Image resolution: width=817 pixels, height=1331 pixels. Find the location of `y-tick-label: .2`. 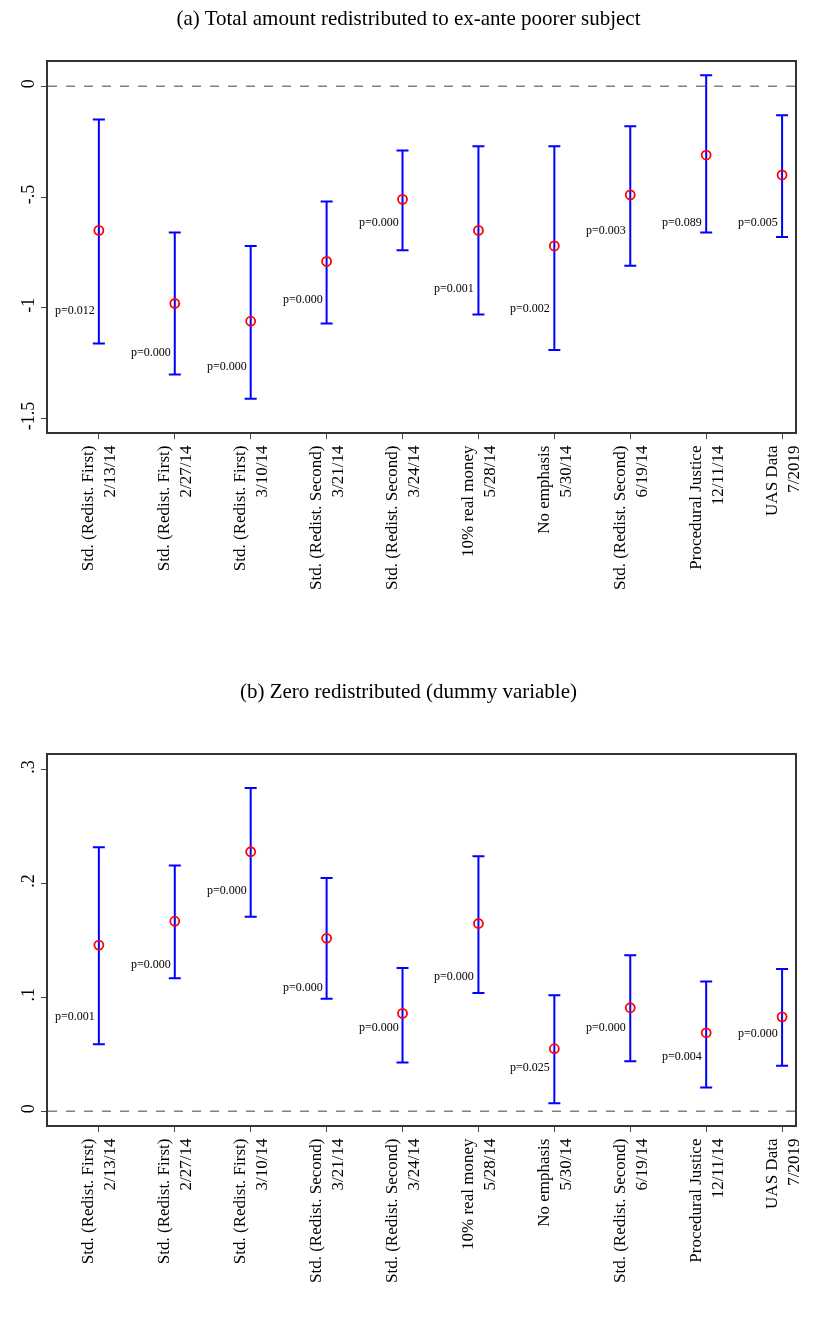

y-tick-label: .2 is located at coordinates (28, 881).